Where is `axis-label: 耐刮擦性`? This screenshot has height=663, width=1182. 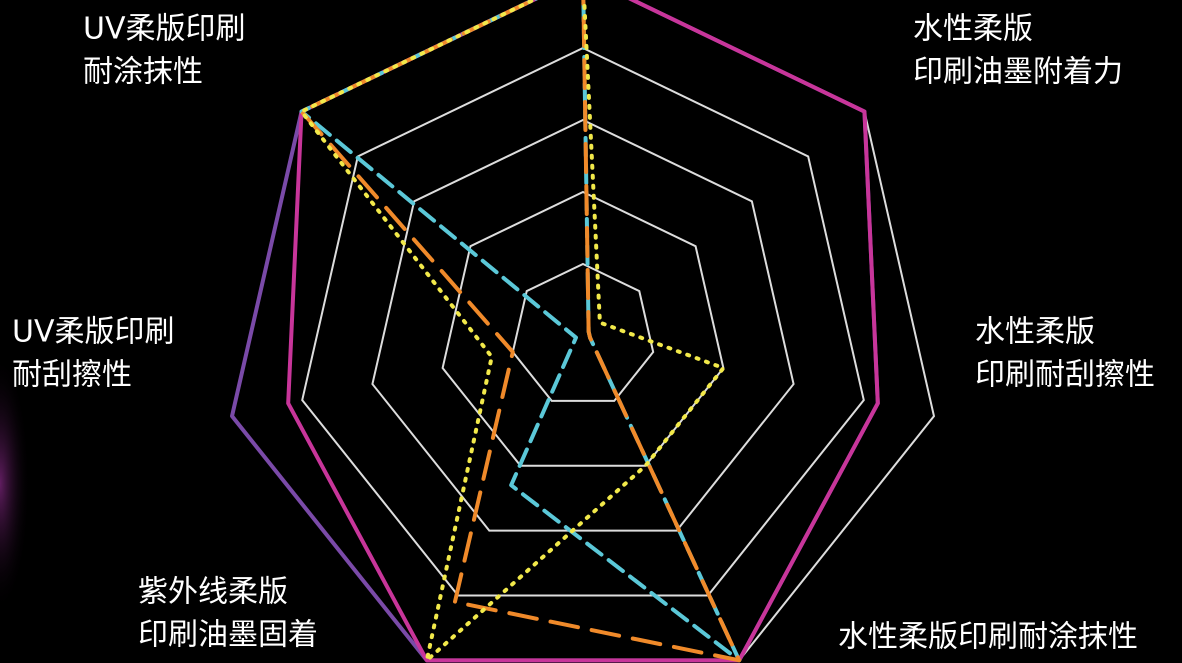
axis-label: 耐刮擦性 is located at coordinates (72, 375).